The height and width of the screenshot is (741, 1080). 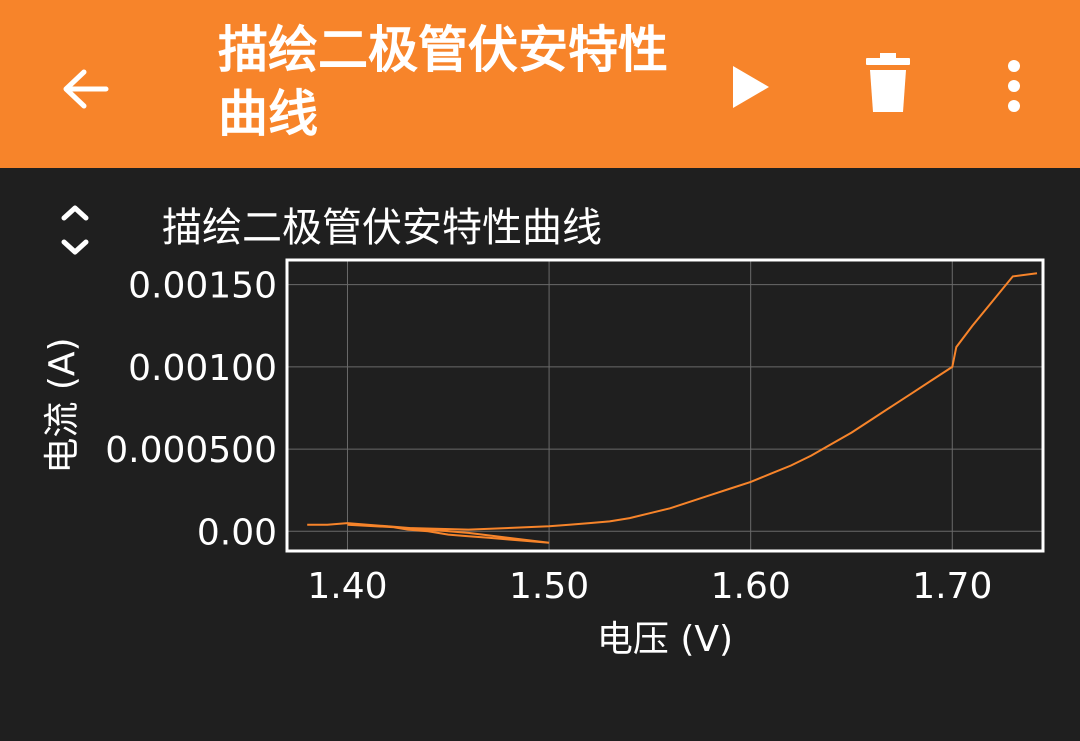 I want to click on unfold-icon, so click(x=75, y=232).